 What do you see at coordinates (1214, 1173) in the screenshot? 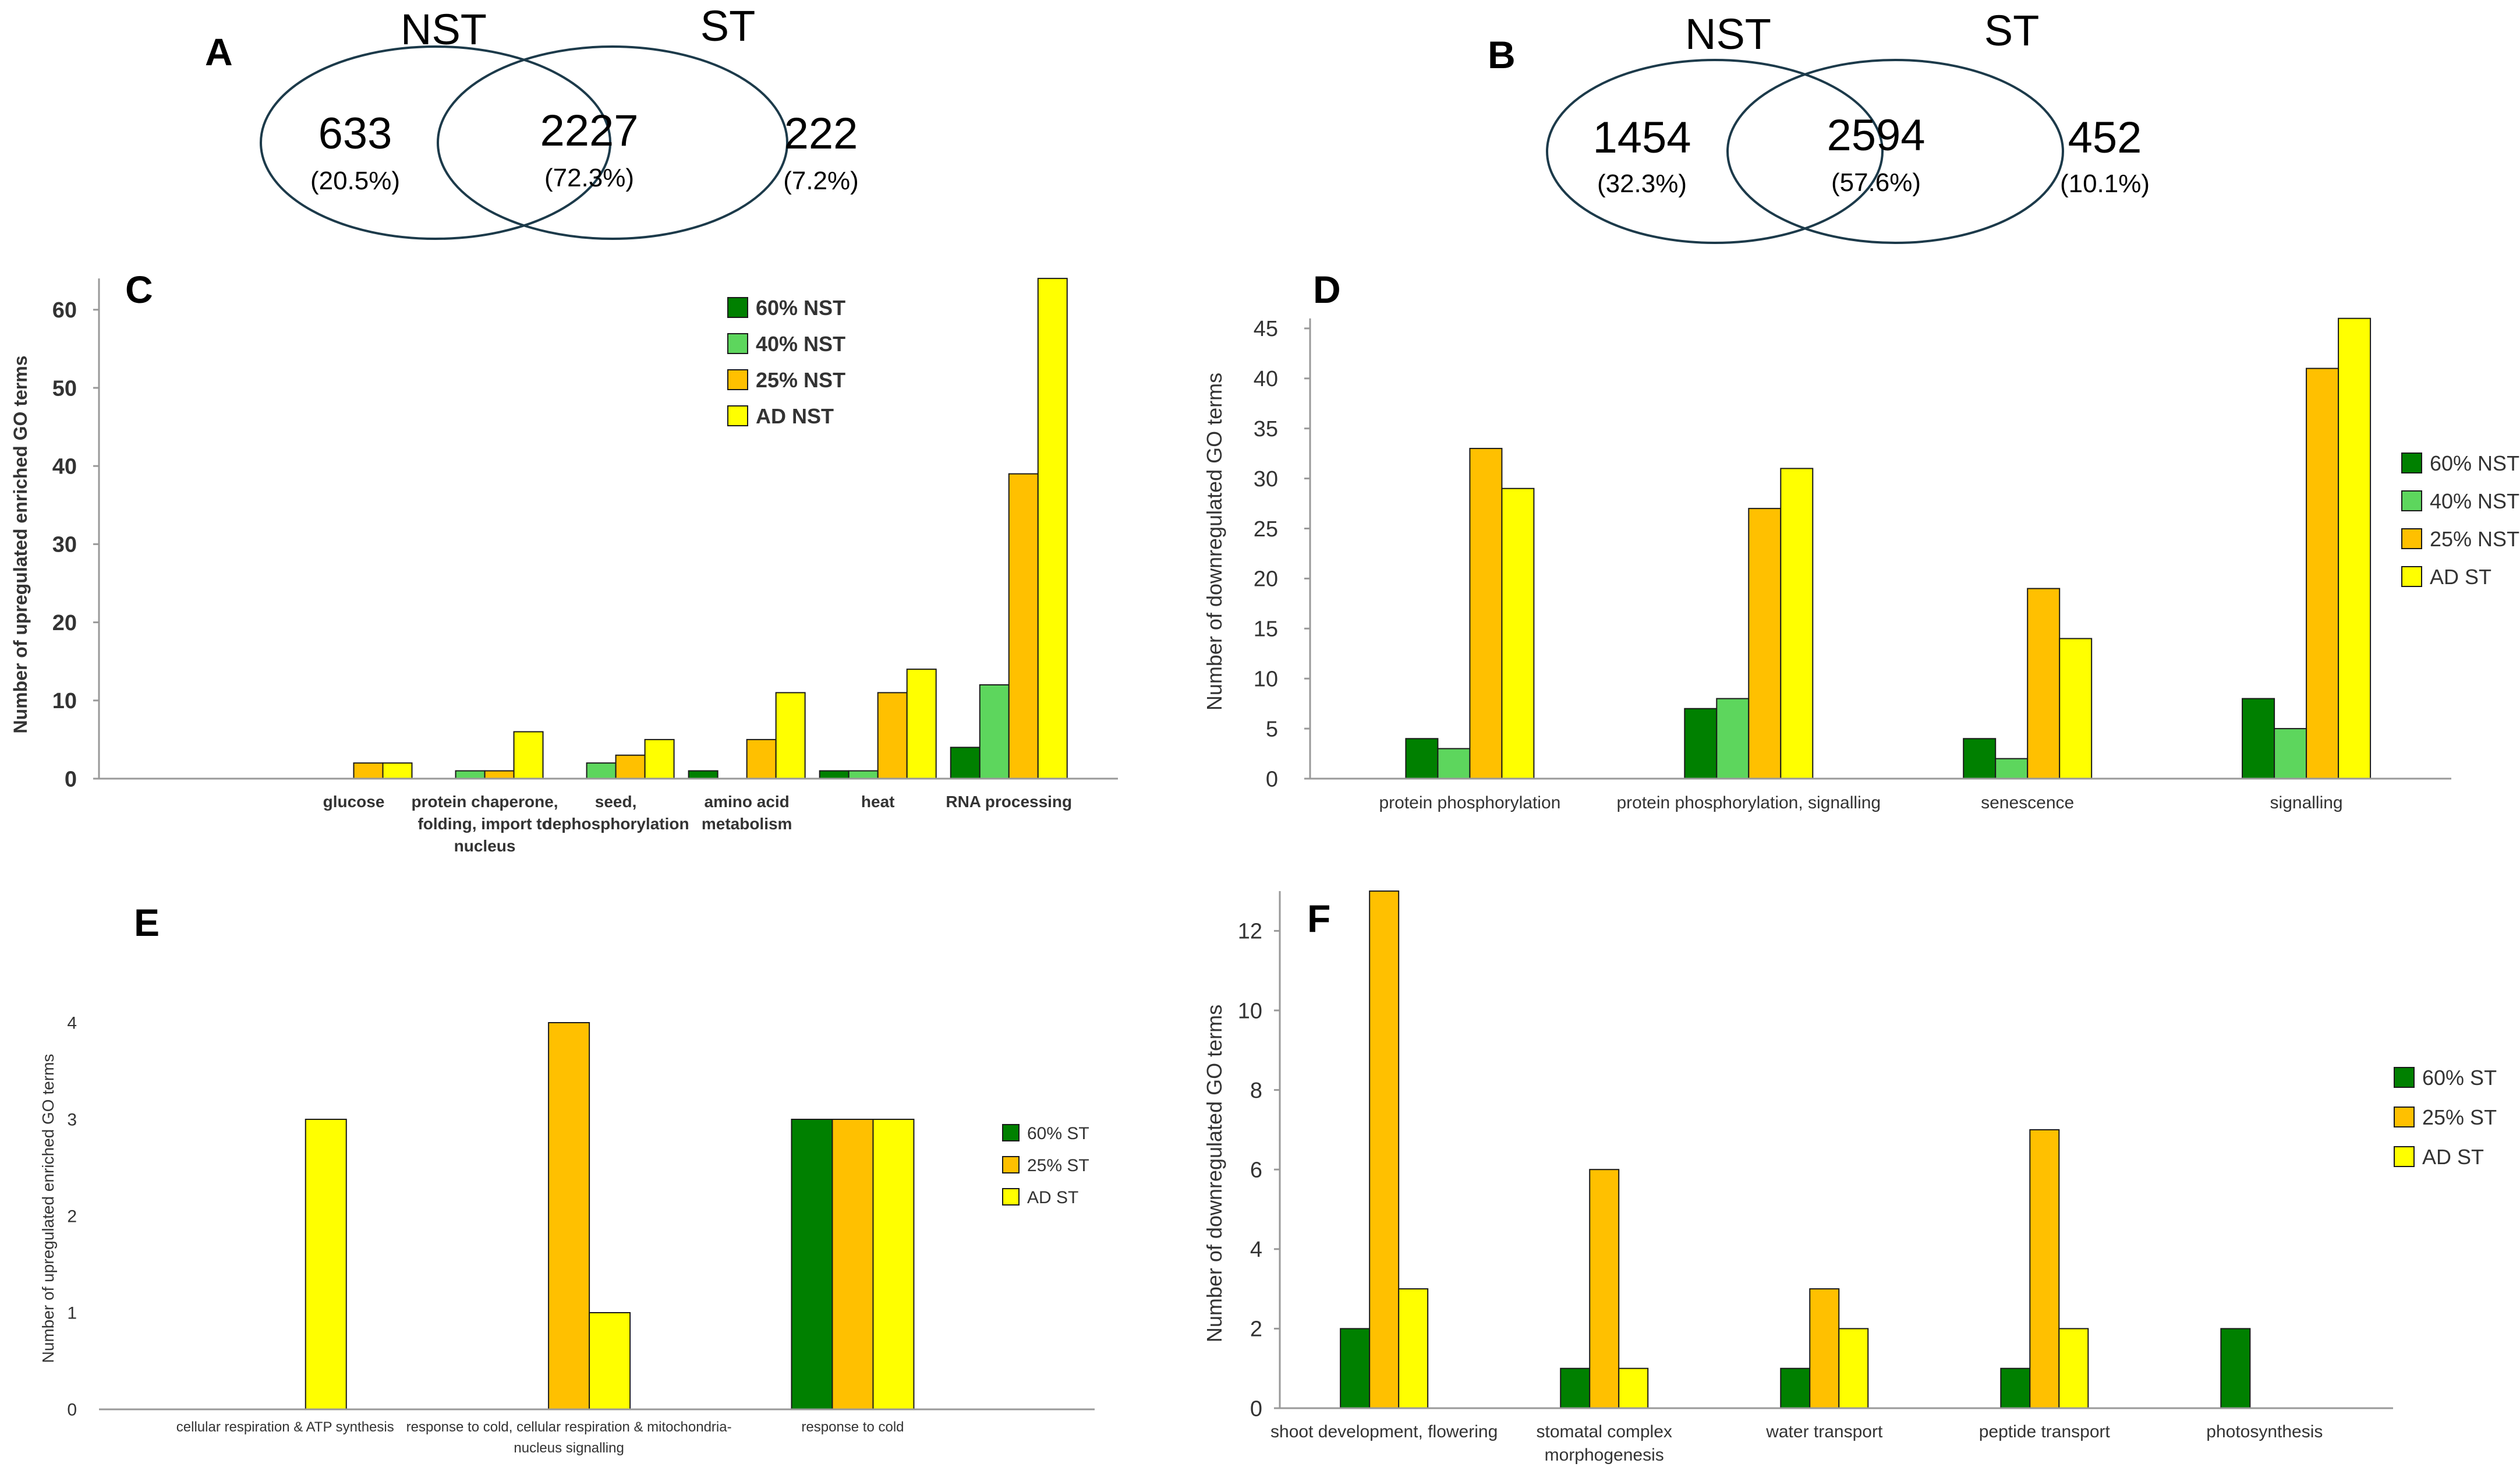
I see `y-axis-title-f: Number of downregulated GO terms` at bounding box center [1214, 1173].